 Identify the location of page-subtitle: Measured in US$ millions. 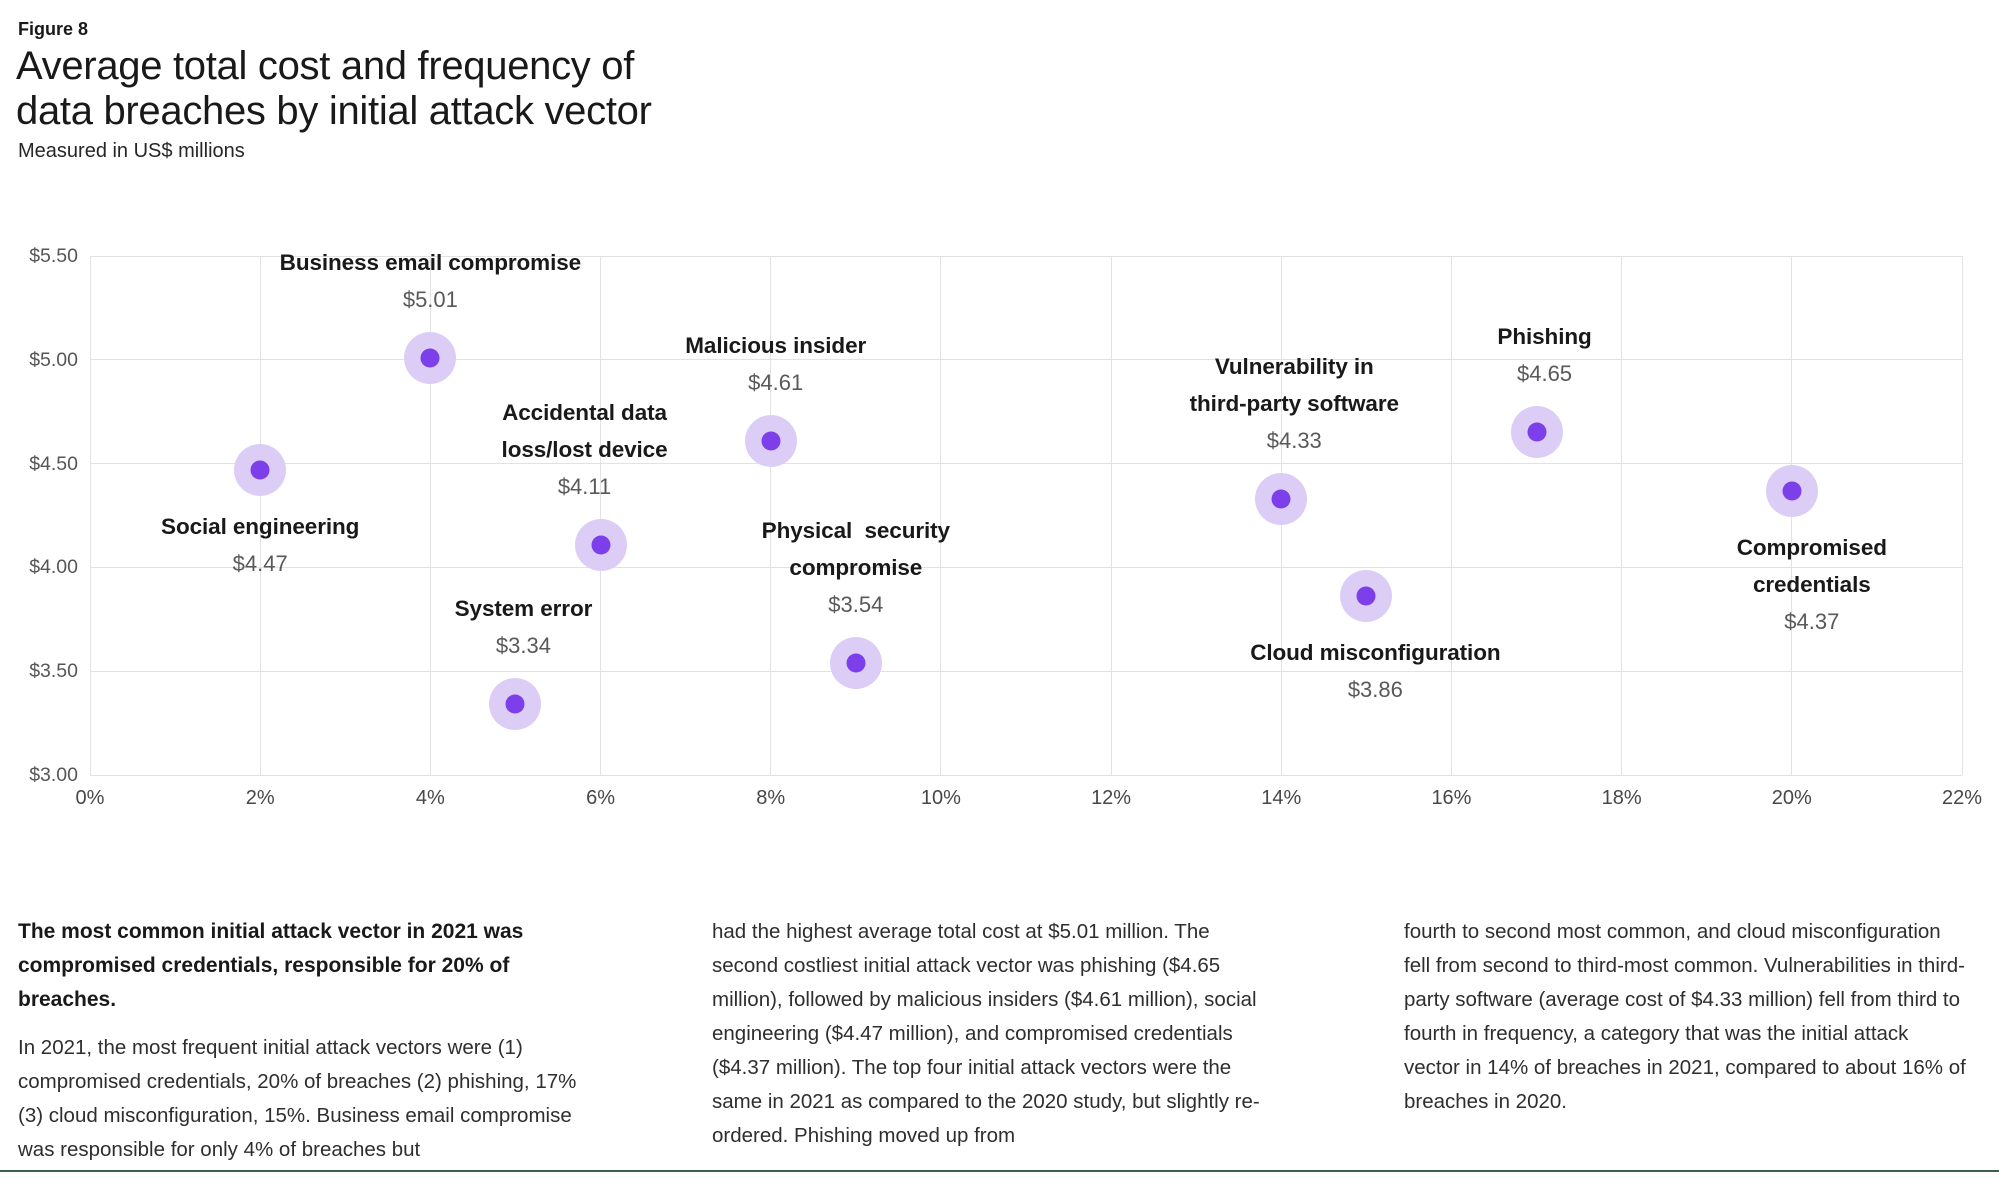
(131, 151).